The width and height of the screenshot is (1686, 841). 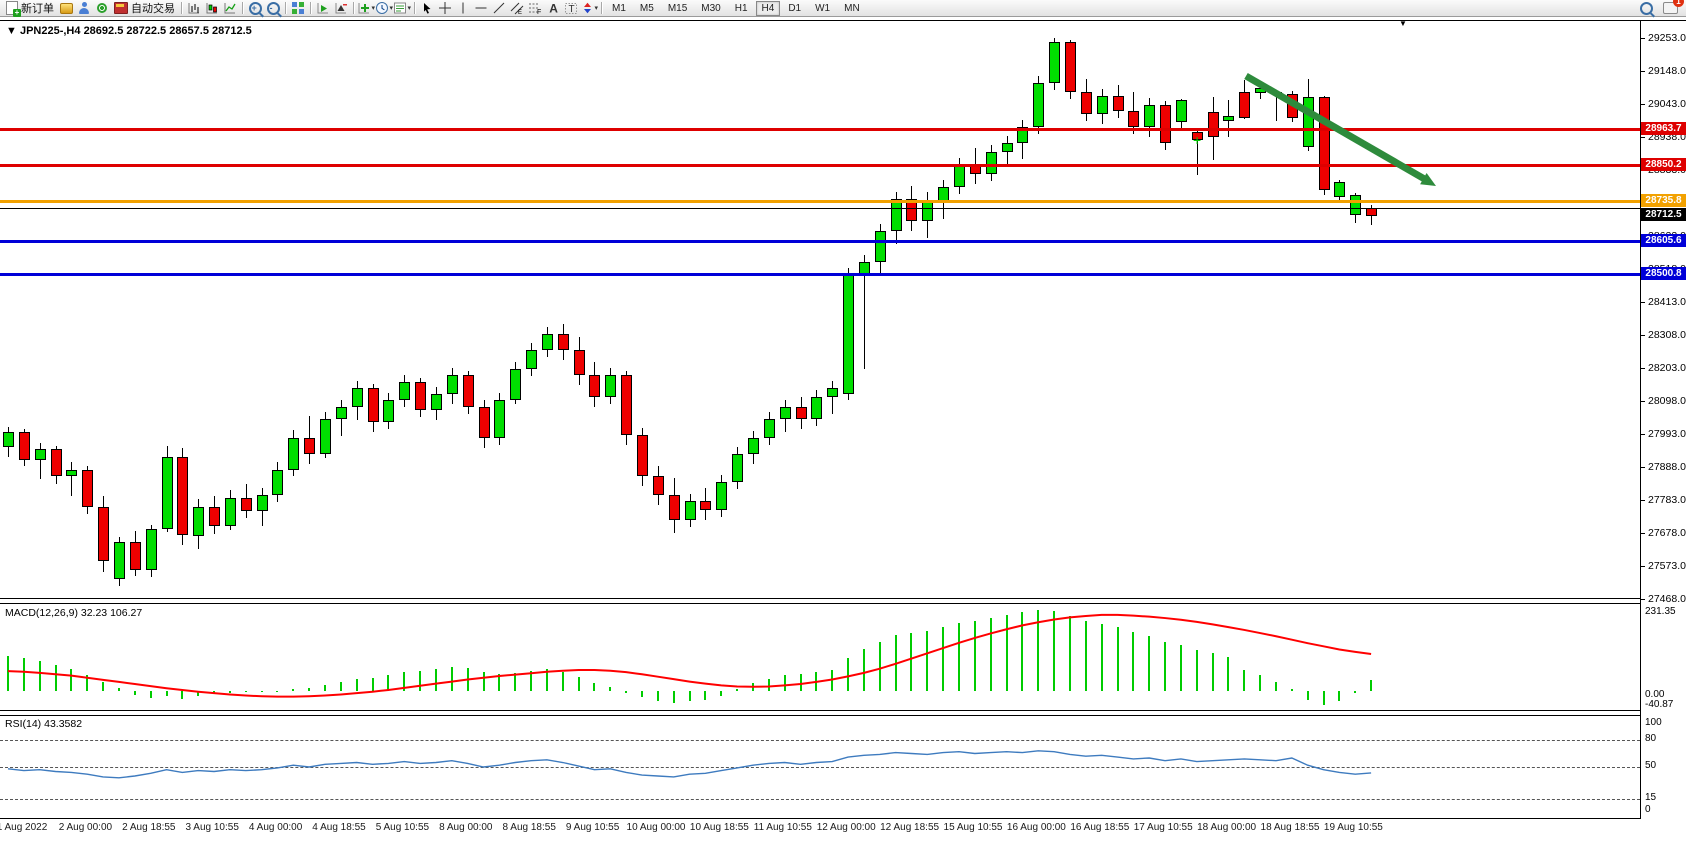 What do you see at coordinates (1640, 419) in the screenshot?
I see `price-axis-border` at bounding box center [1640, 419].